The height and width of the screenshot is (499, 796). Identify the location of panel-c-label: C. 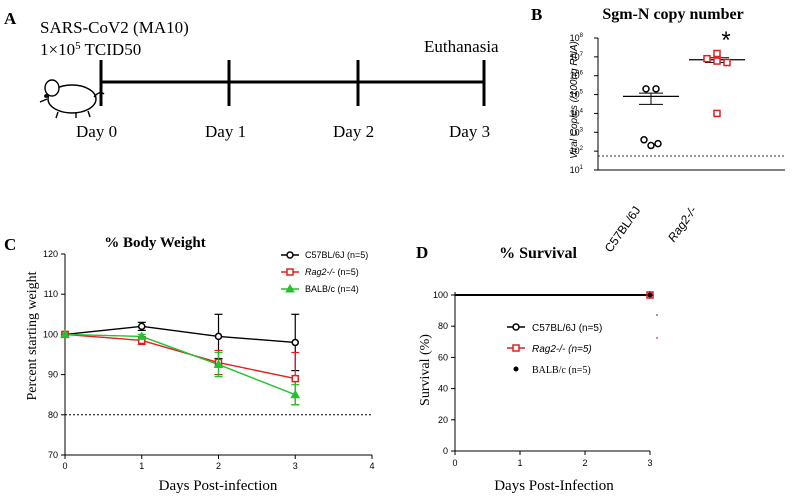
(10, 244).